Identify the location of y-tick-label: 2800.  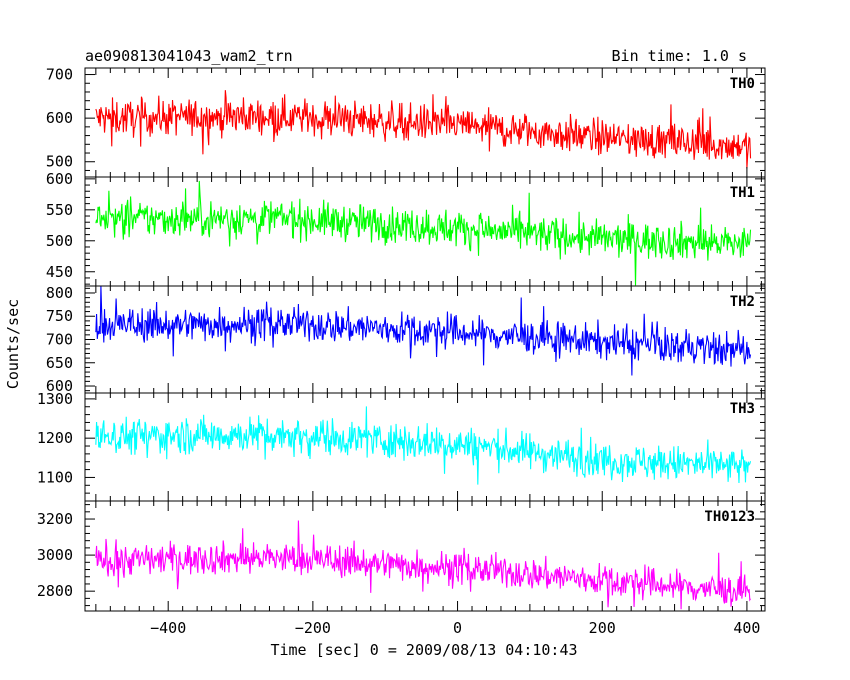
(55, 591).